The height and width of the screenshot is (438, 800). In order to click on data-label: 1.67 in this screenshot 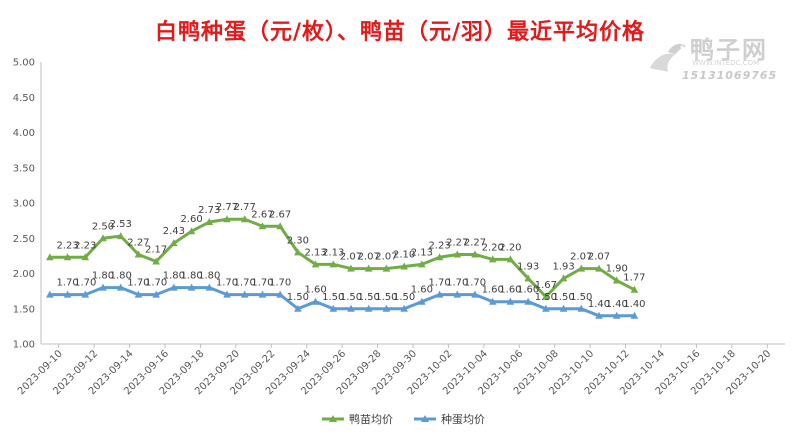, I will do `click(546, 285)`.